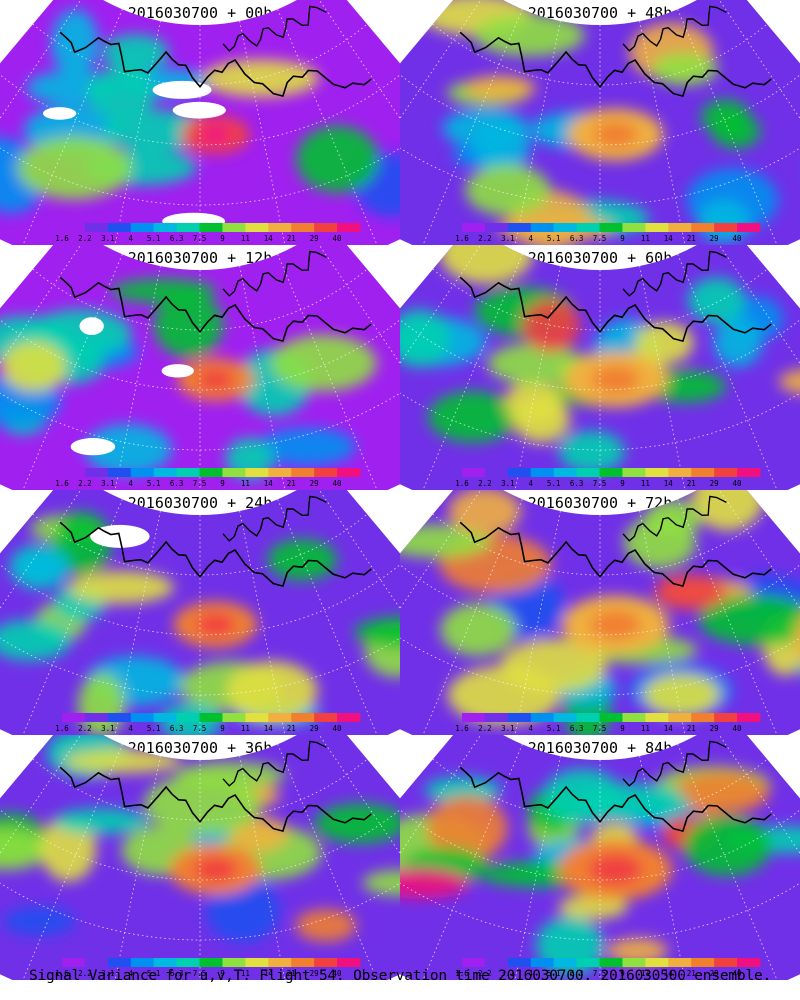 The width and height of the screenshot is (800, 1000). I want to click on panel-title: 2016030700 + 60h, so click(600, 258).